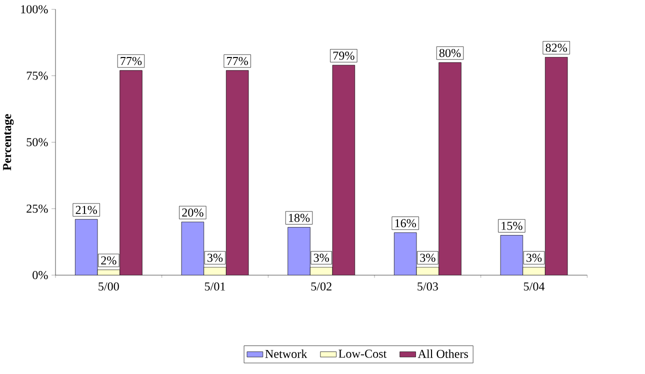 This screenshot has width=645, height=374. I want to click on y-tick-label: 50%, so click(37, 142).